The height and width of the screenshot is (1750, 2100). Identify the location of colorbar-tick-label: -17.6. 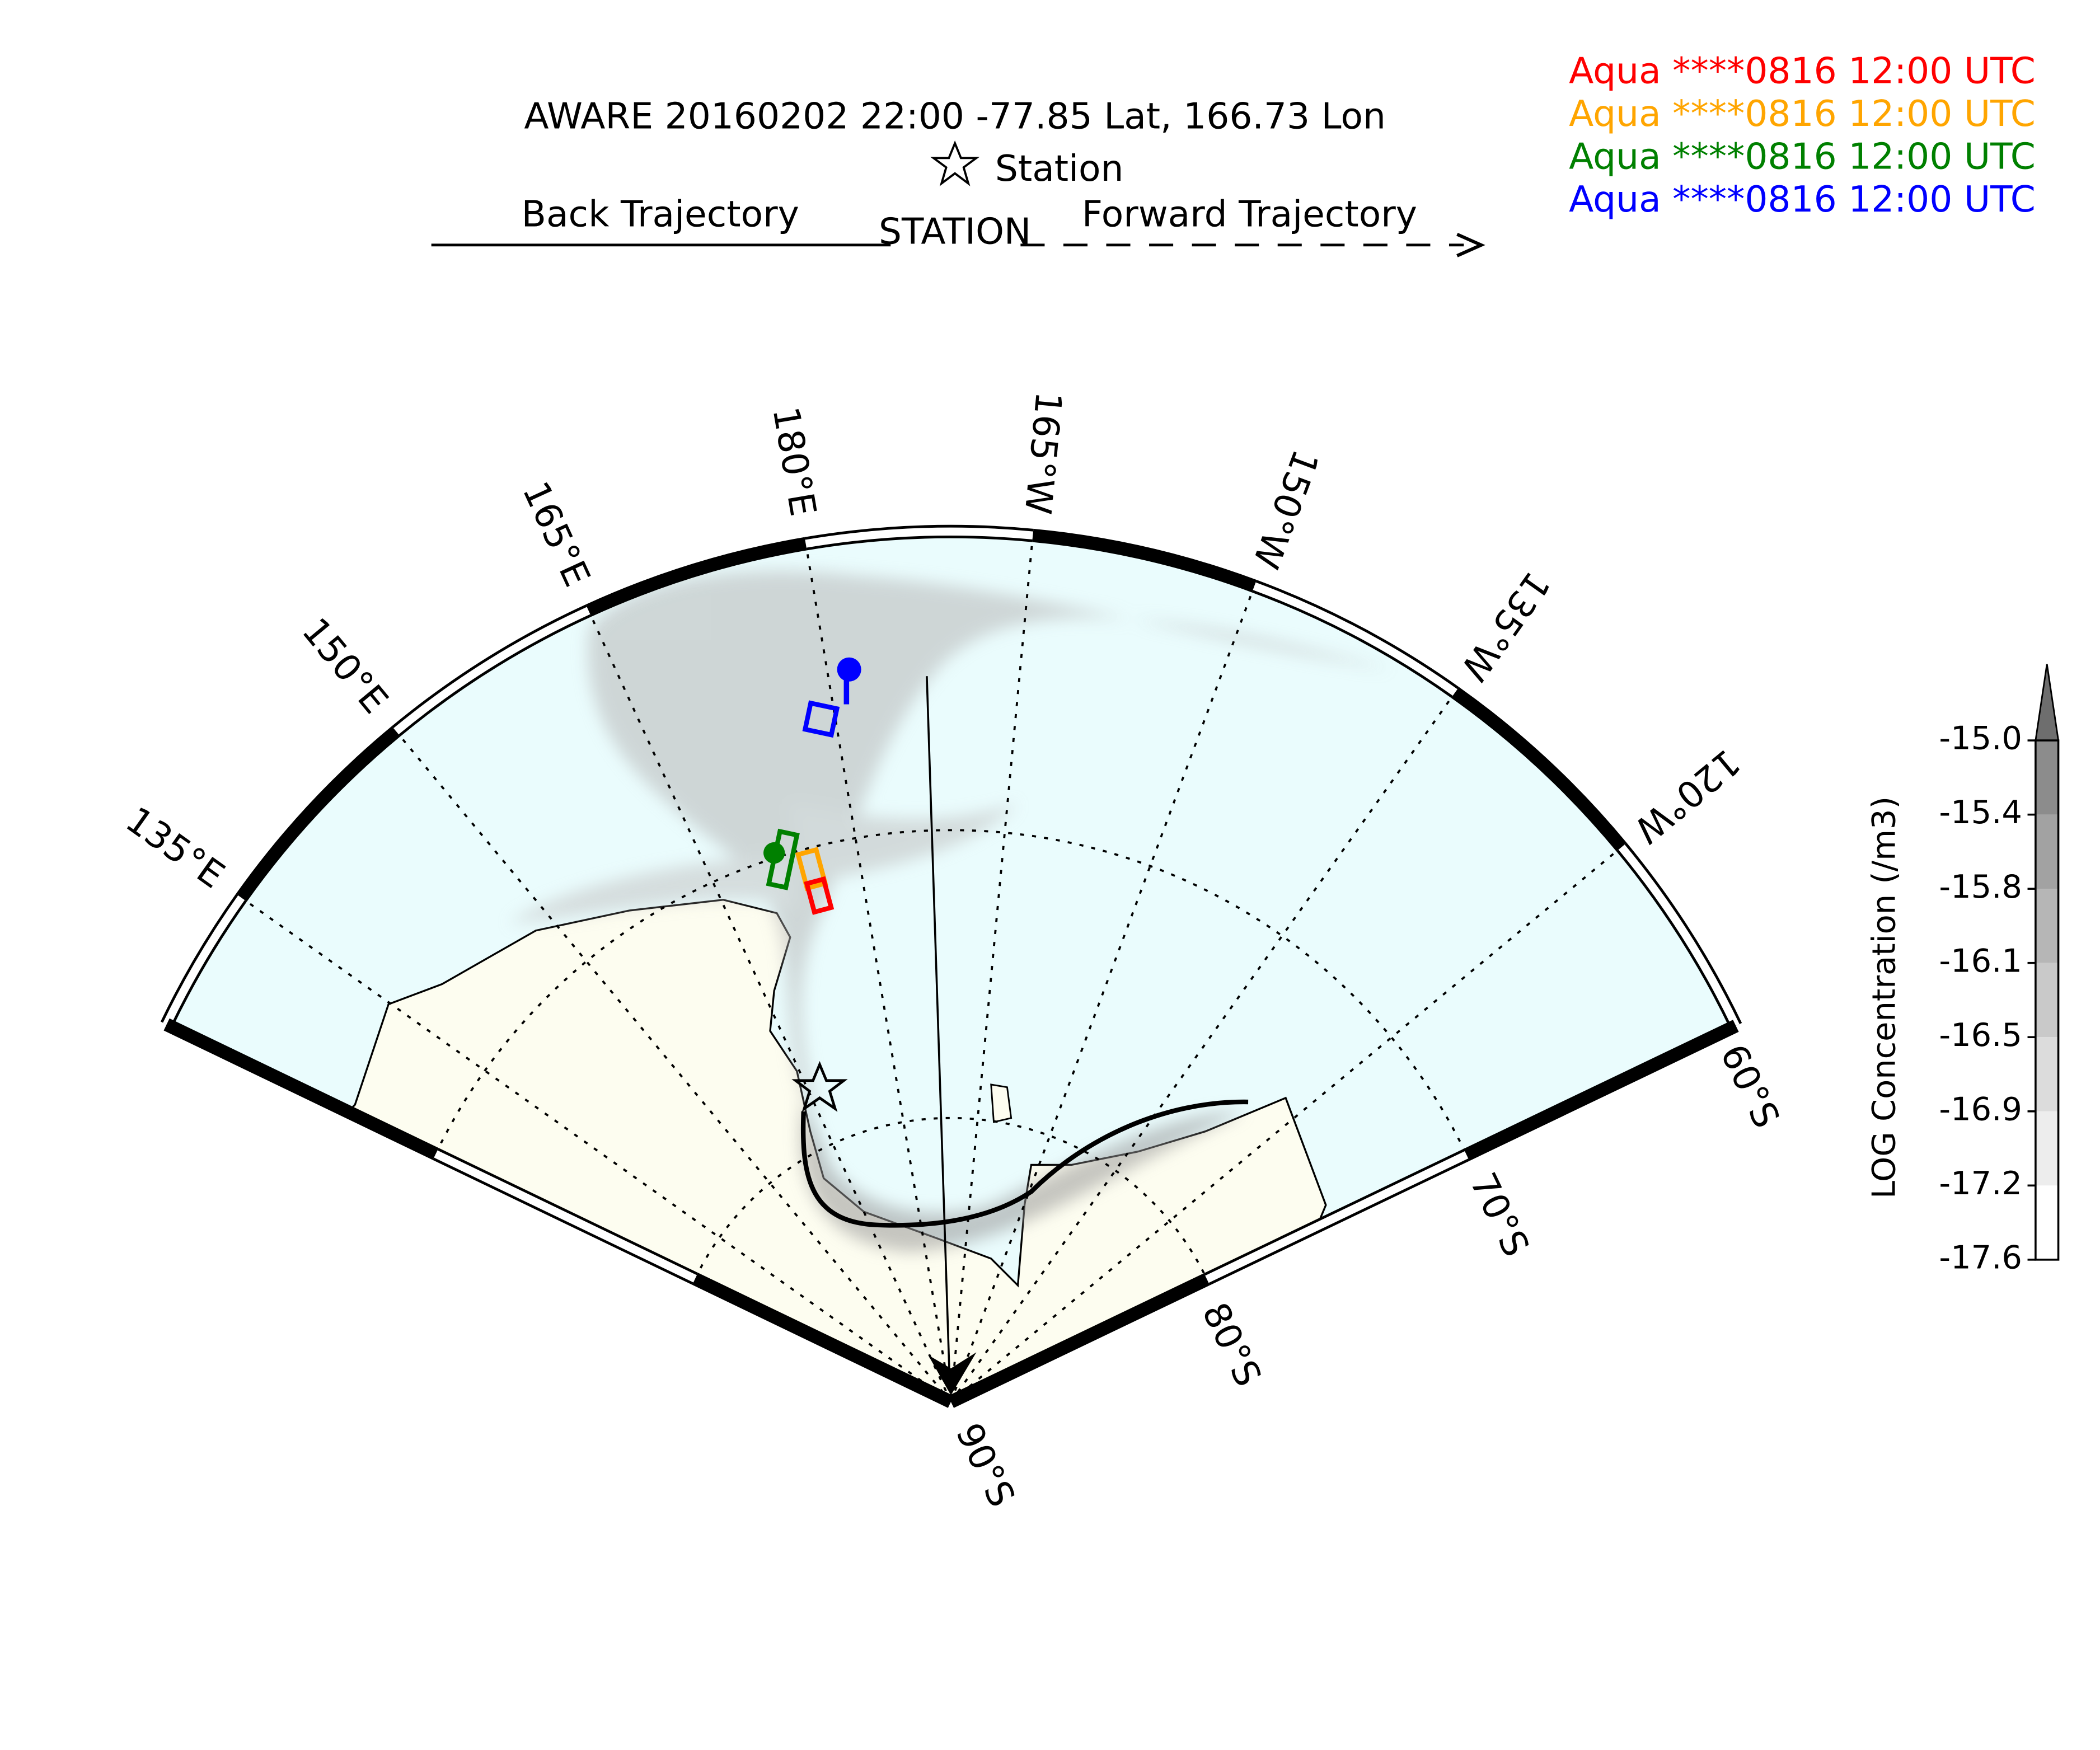
(1980, 1257).